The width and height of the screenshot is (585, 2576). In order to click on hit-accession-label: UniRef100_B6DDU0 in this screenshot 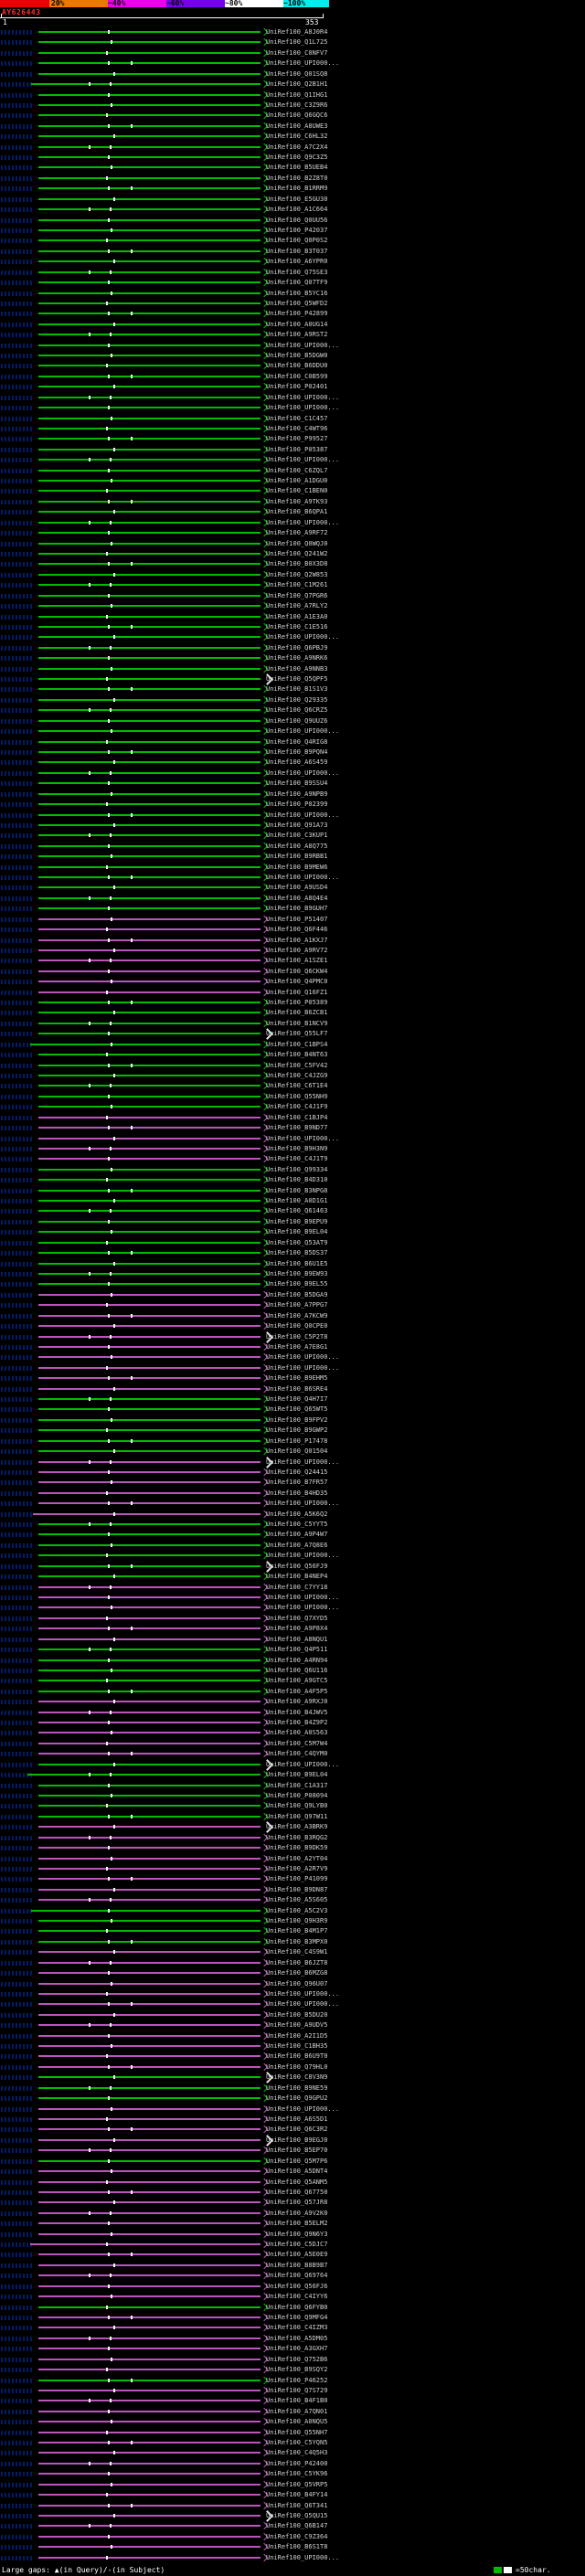, I will do `click(297, 366)`.